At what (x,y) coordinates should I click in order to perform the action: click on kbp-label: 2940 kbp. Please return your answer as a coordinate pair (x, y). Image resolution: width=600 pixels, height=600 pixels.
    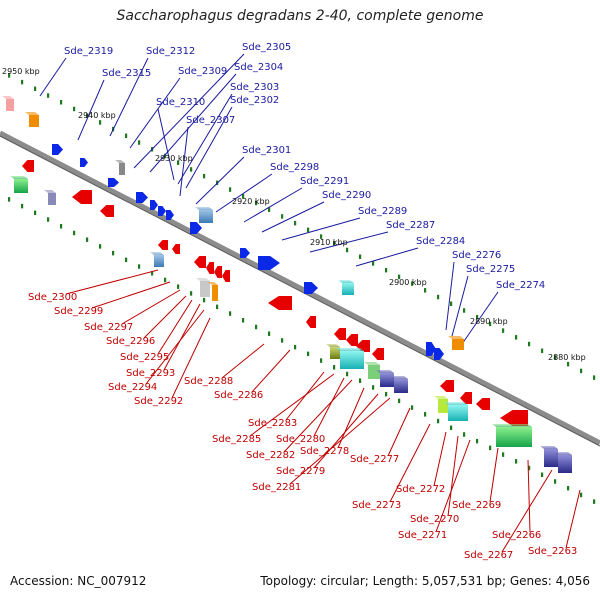
    Looking at the image, I should click on (97, 115).